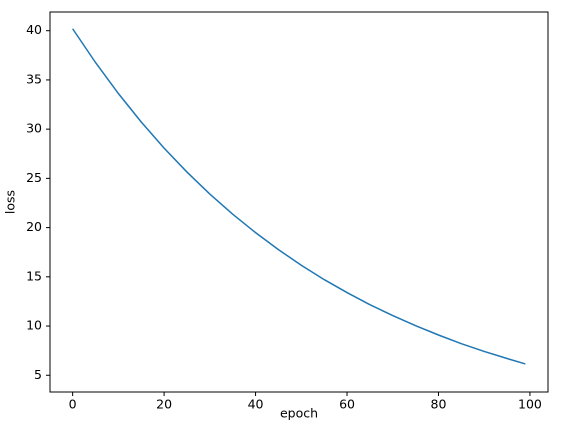  Describe the element at coordinates (34, 226) in the screenshot. I see `y-tick-label: 20` at that location.